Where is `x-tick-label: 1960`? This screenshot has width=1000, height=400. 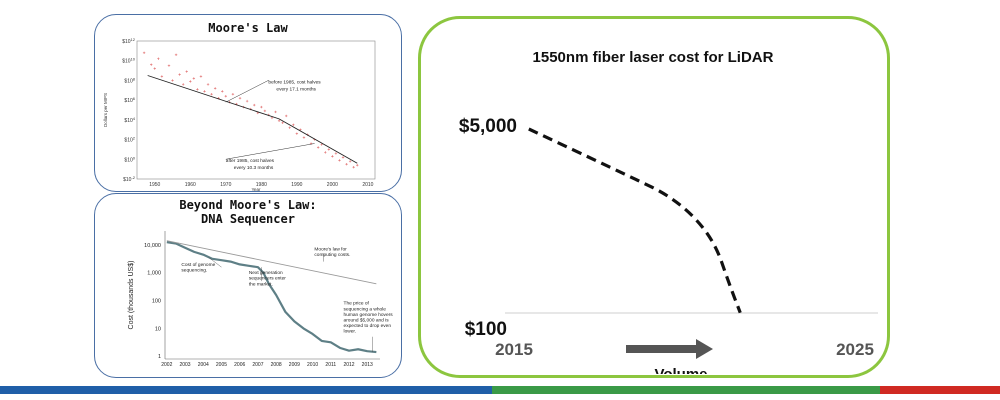
x-tick-label: 1960 is located at coordinates (190, 185).